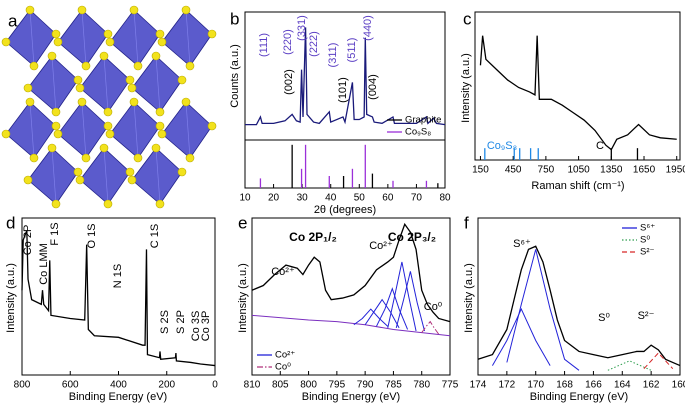  Describe the element at coordinates (10, 222) in the screenshot. I see `panel-letter: d` at that location.